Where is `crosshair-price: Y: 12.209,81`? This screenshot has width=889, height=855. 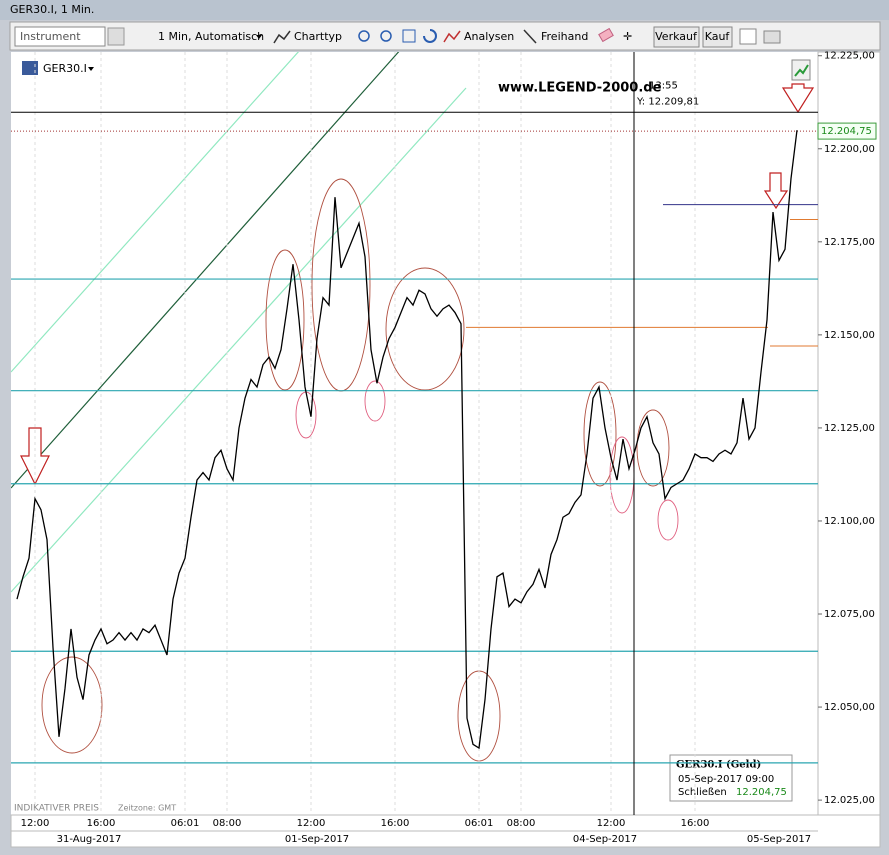
crosshair-price: Y: 12.209,81 is located at coordinates (667, 101).